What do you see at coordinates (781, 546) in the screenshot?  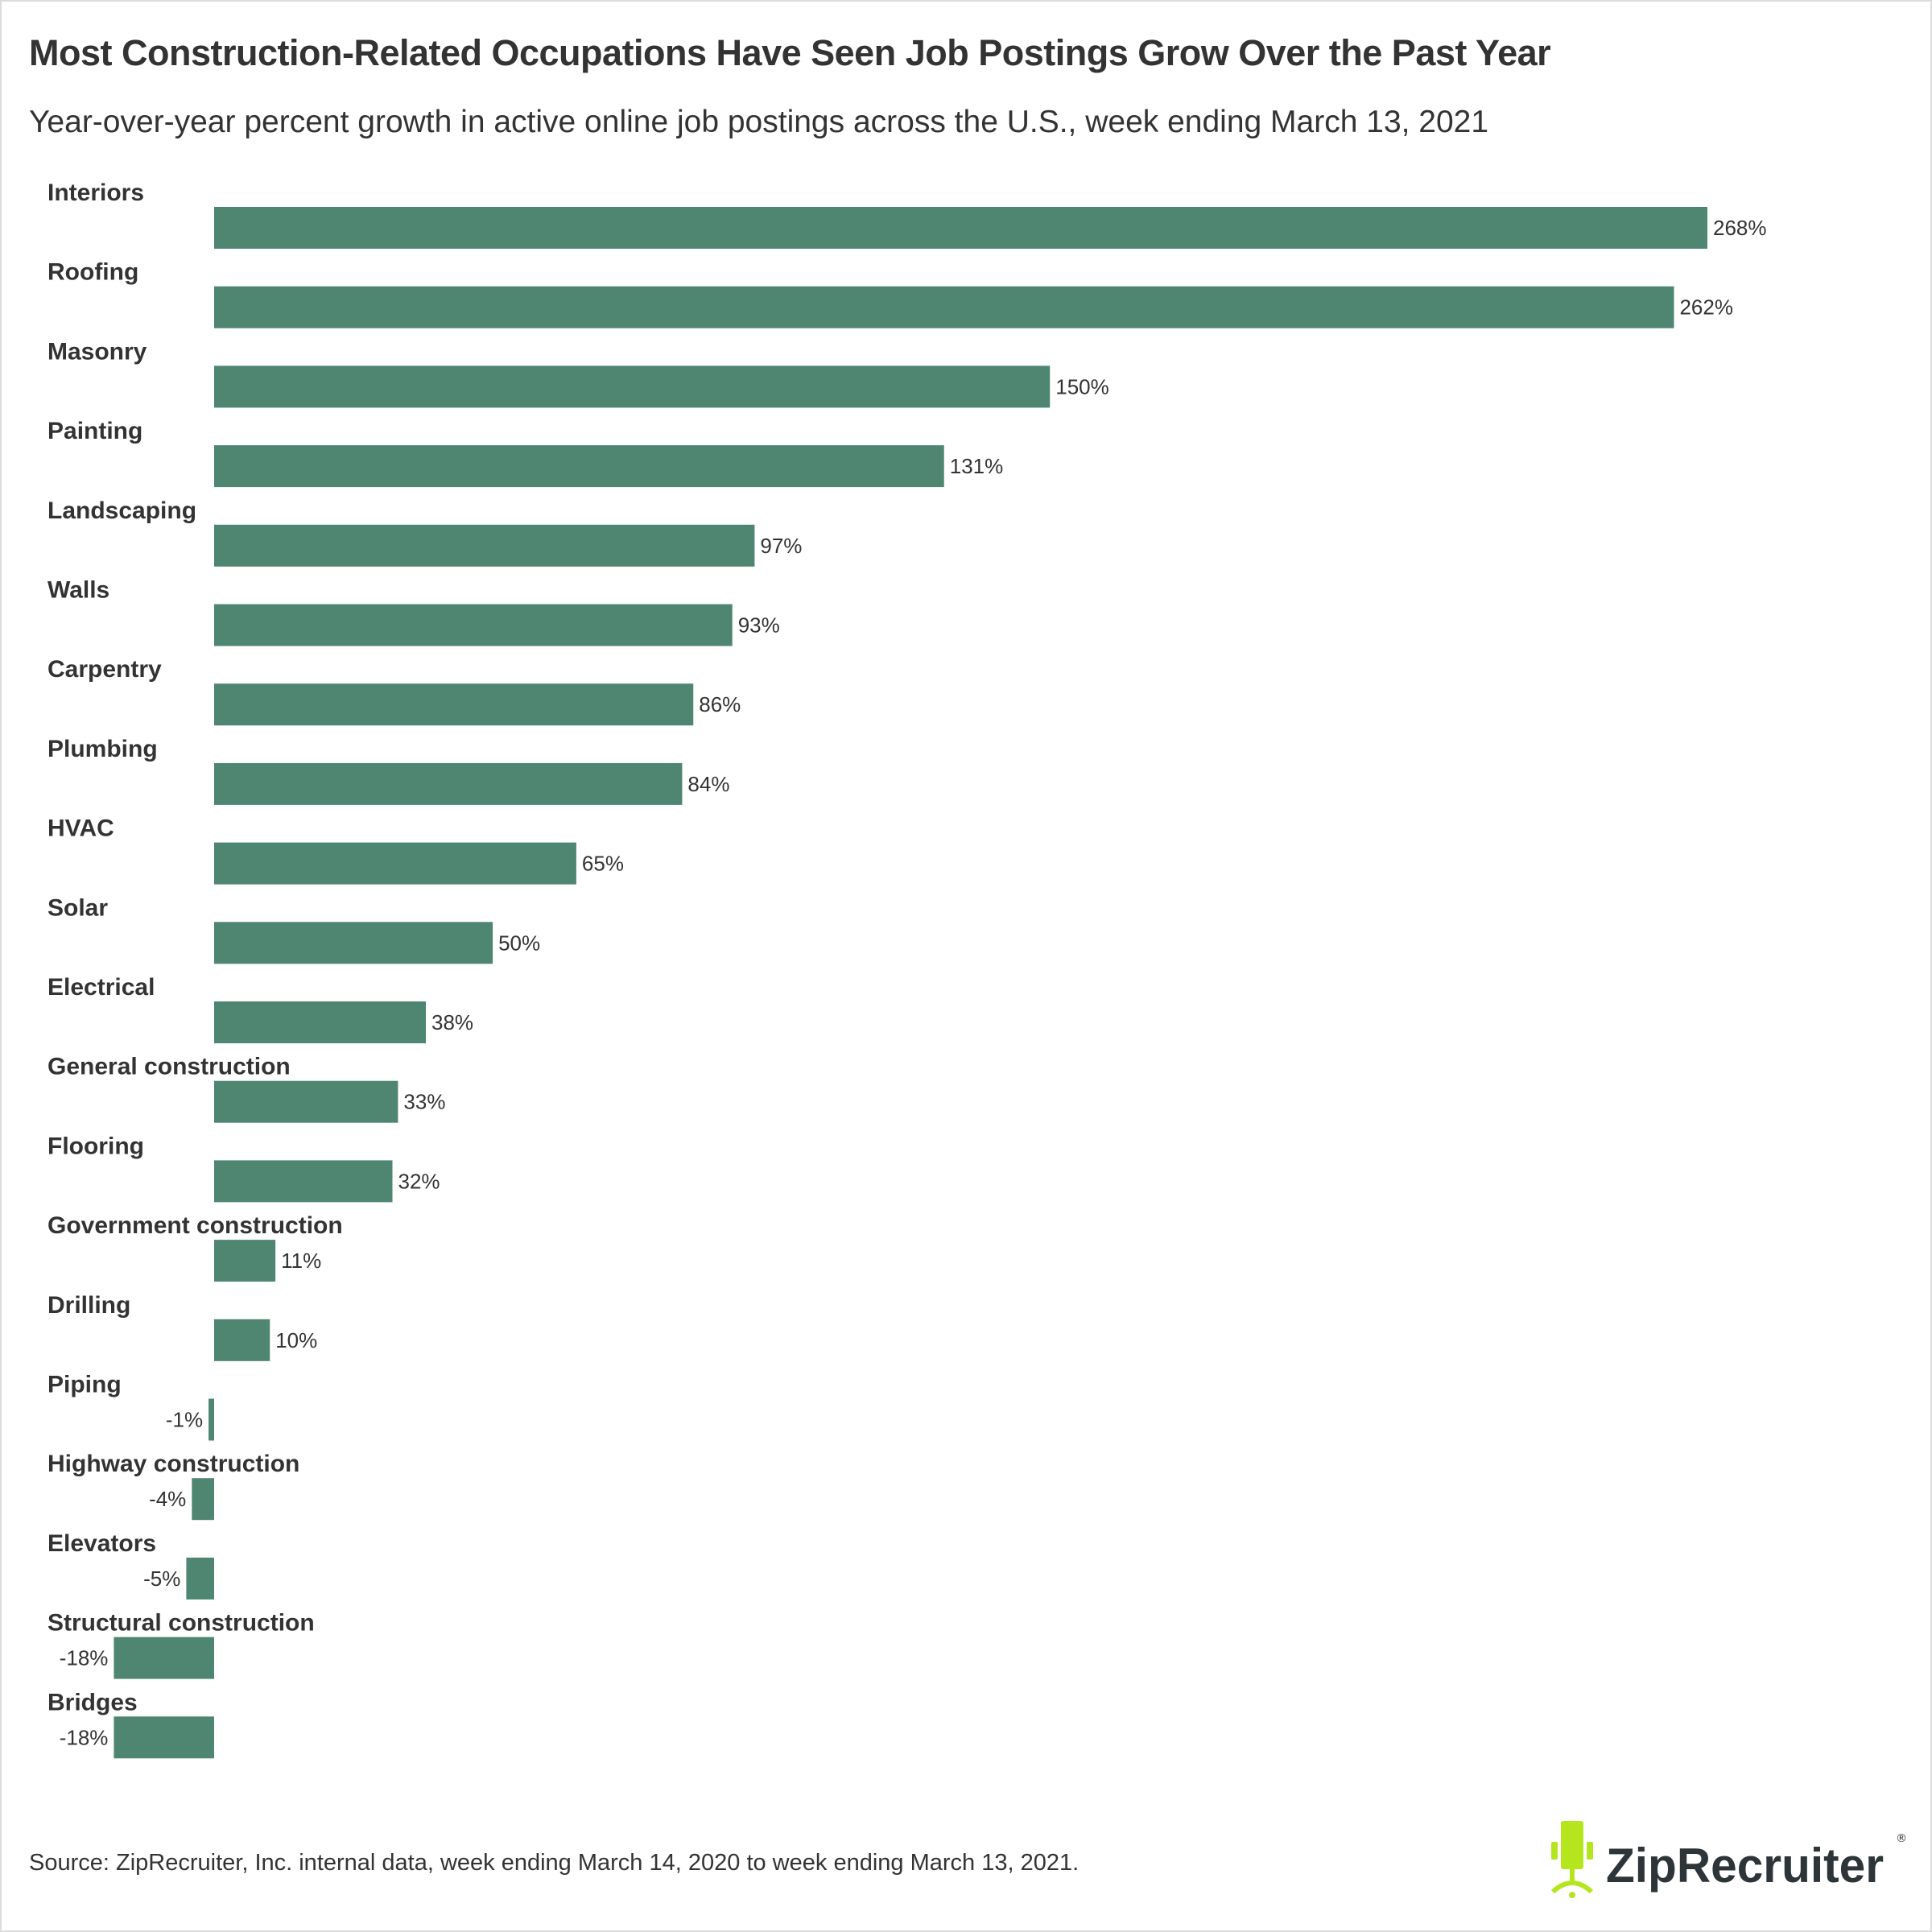 I see `value-label: 97%` at bounding box center [781, 546].